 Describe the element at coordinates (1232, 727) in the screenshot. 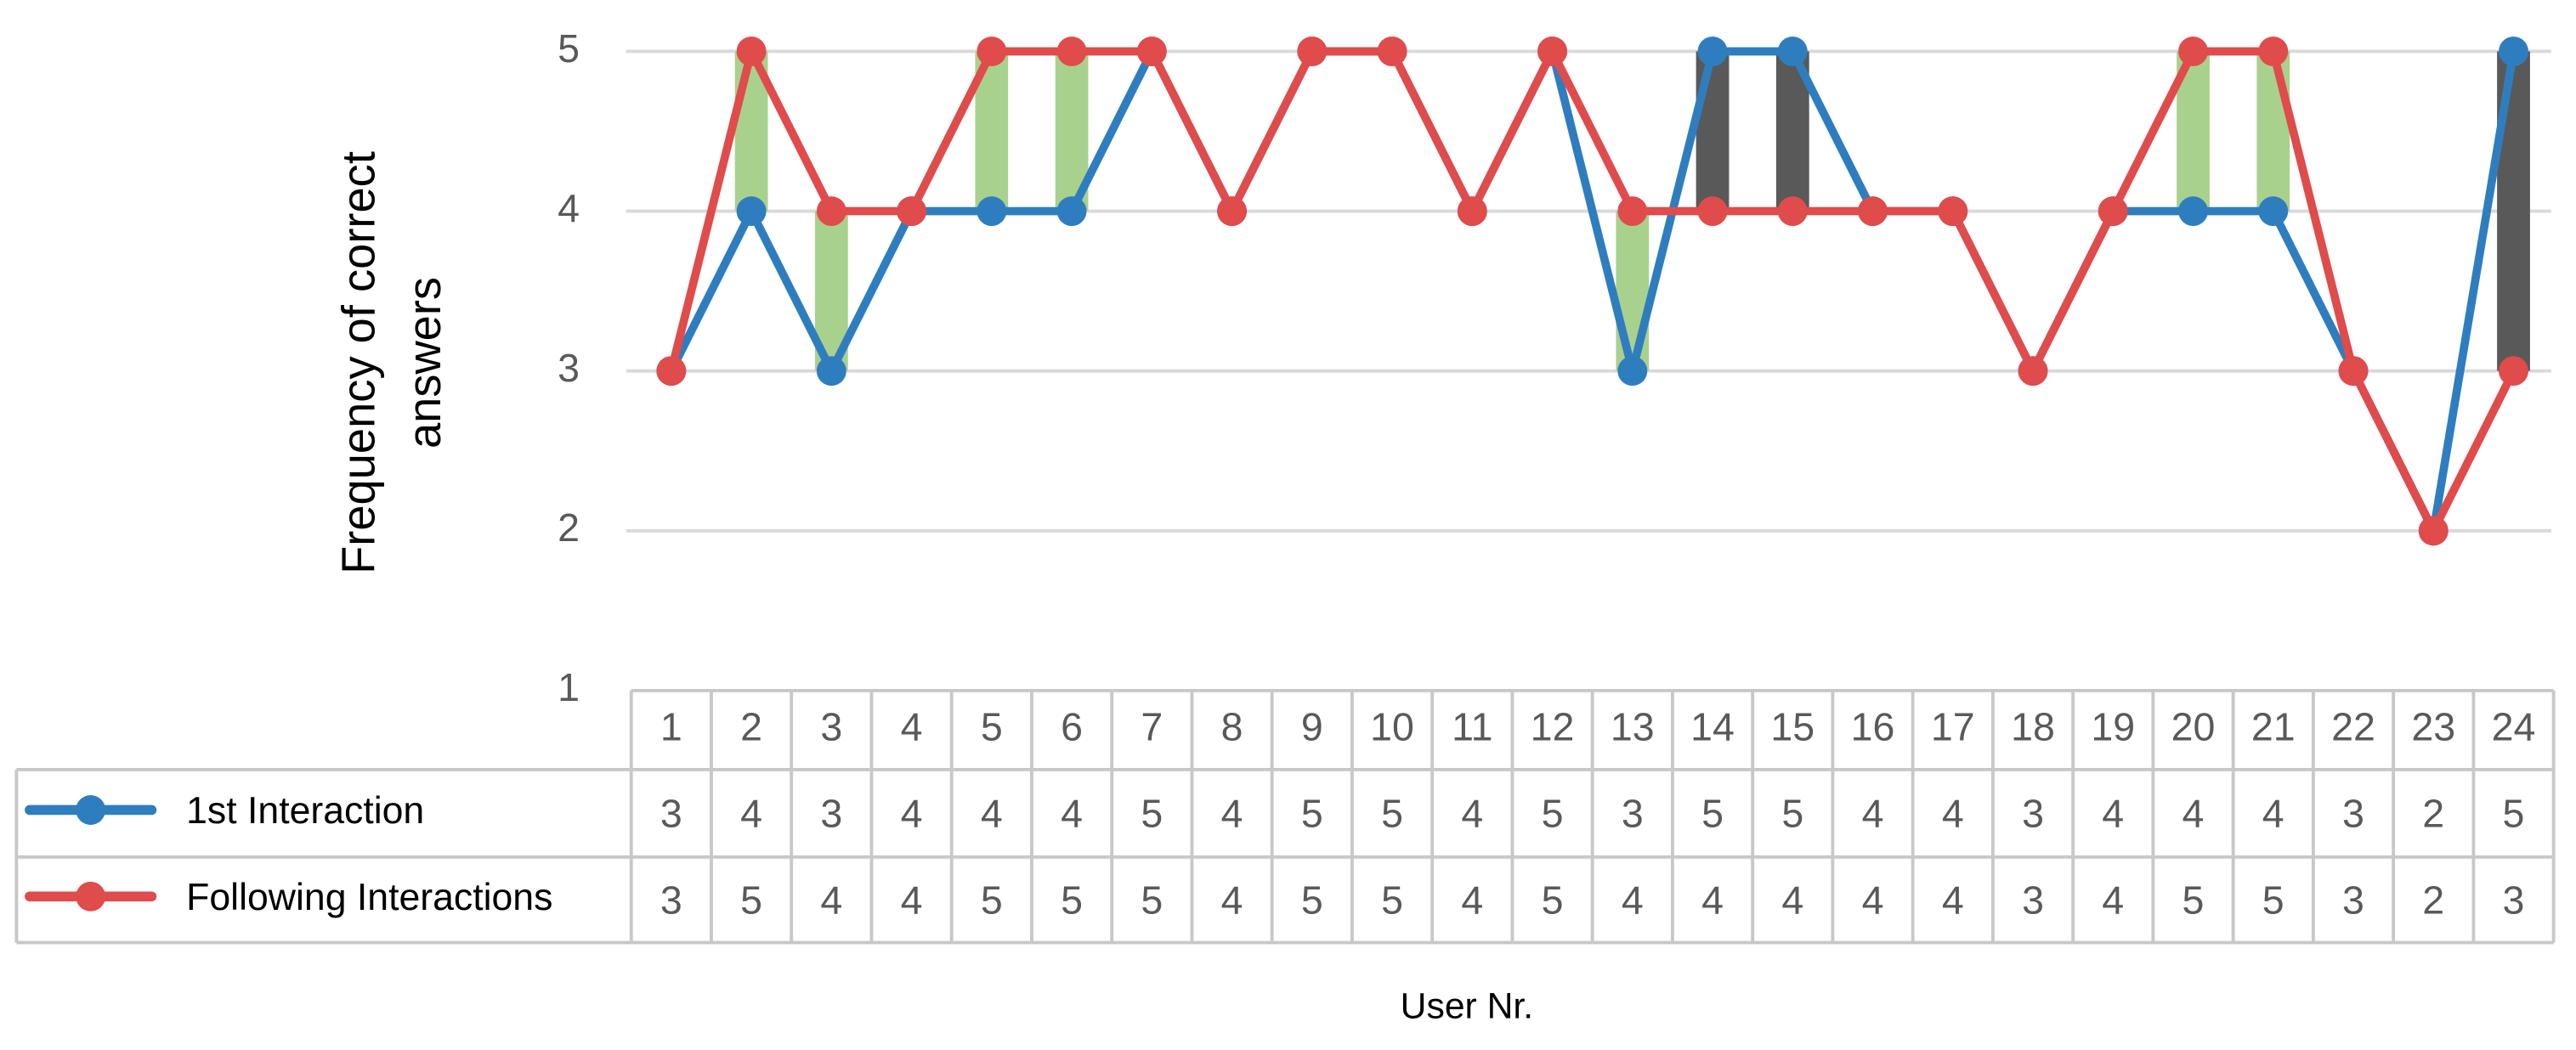

I see `x-tick-label: 8` at that location.